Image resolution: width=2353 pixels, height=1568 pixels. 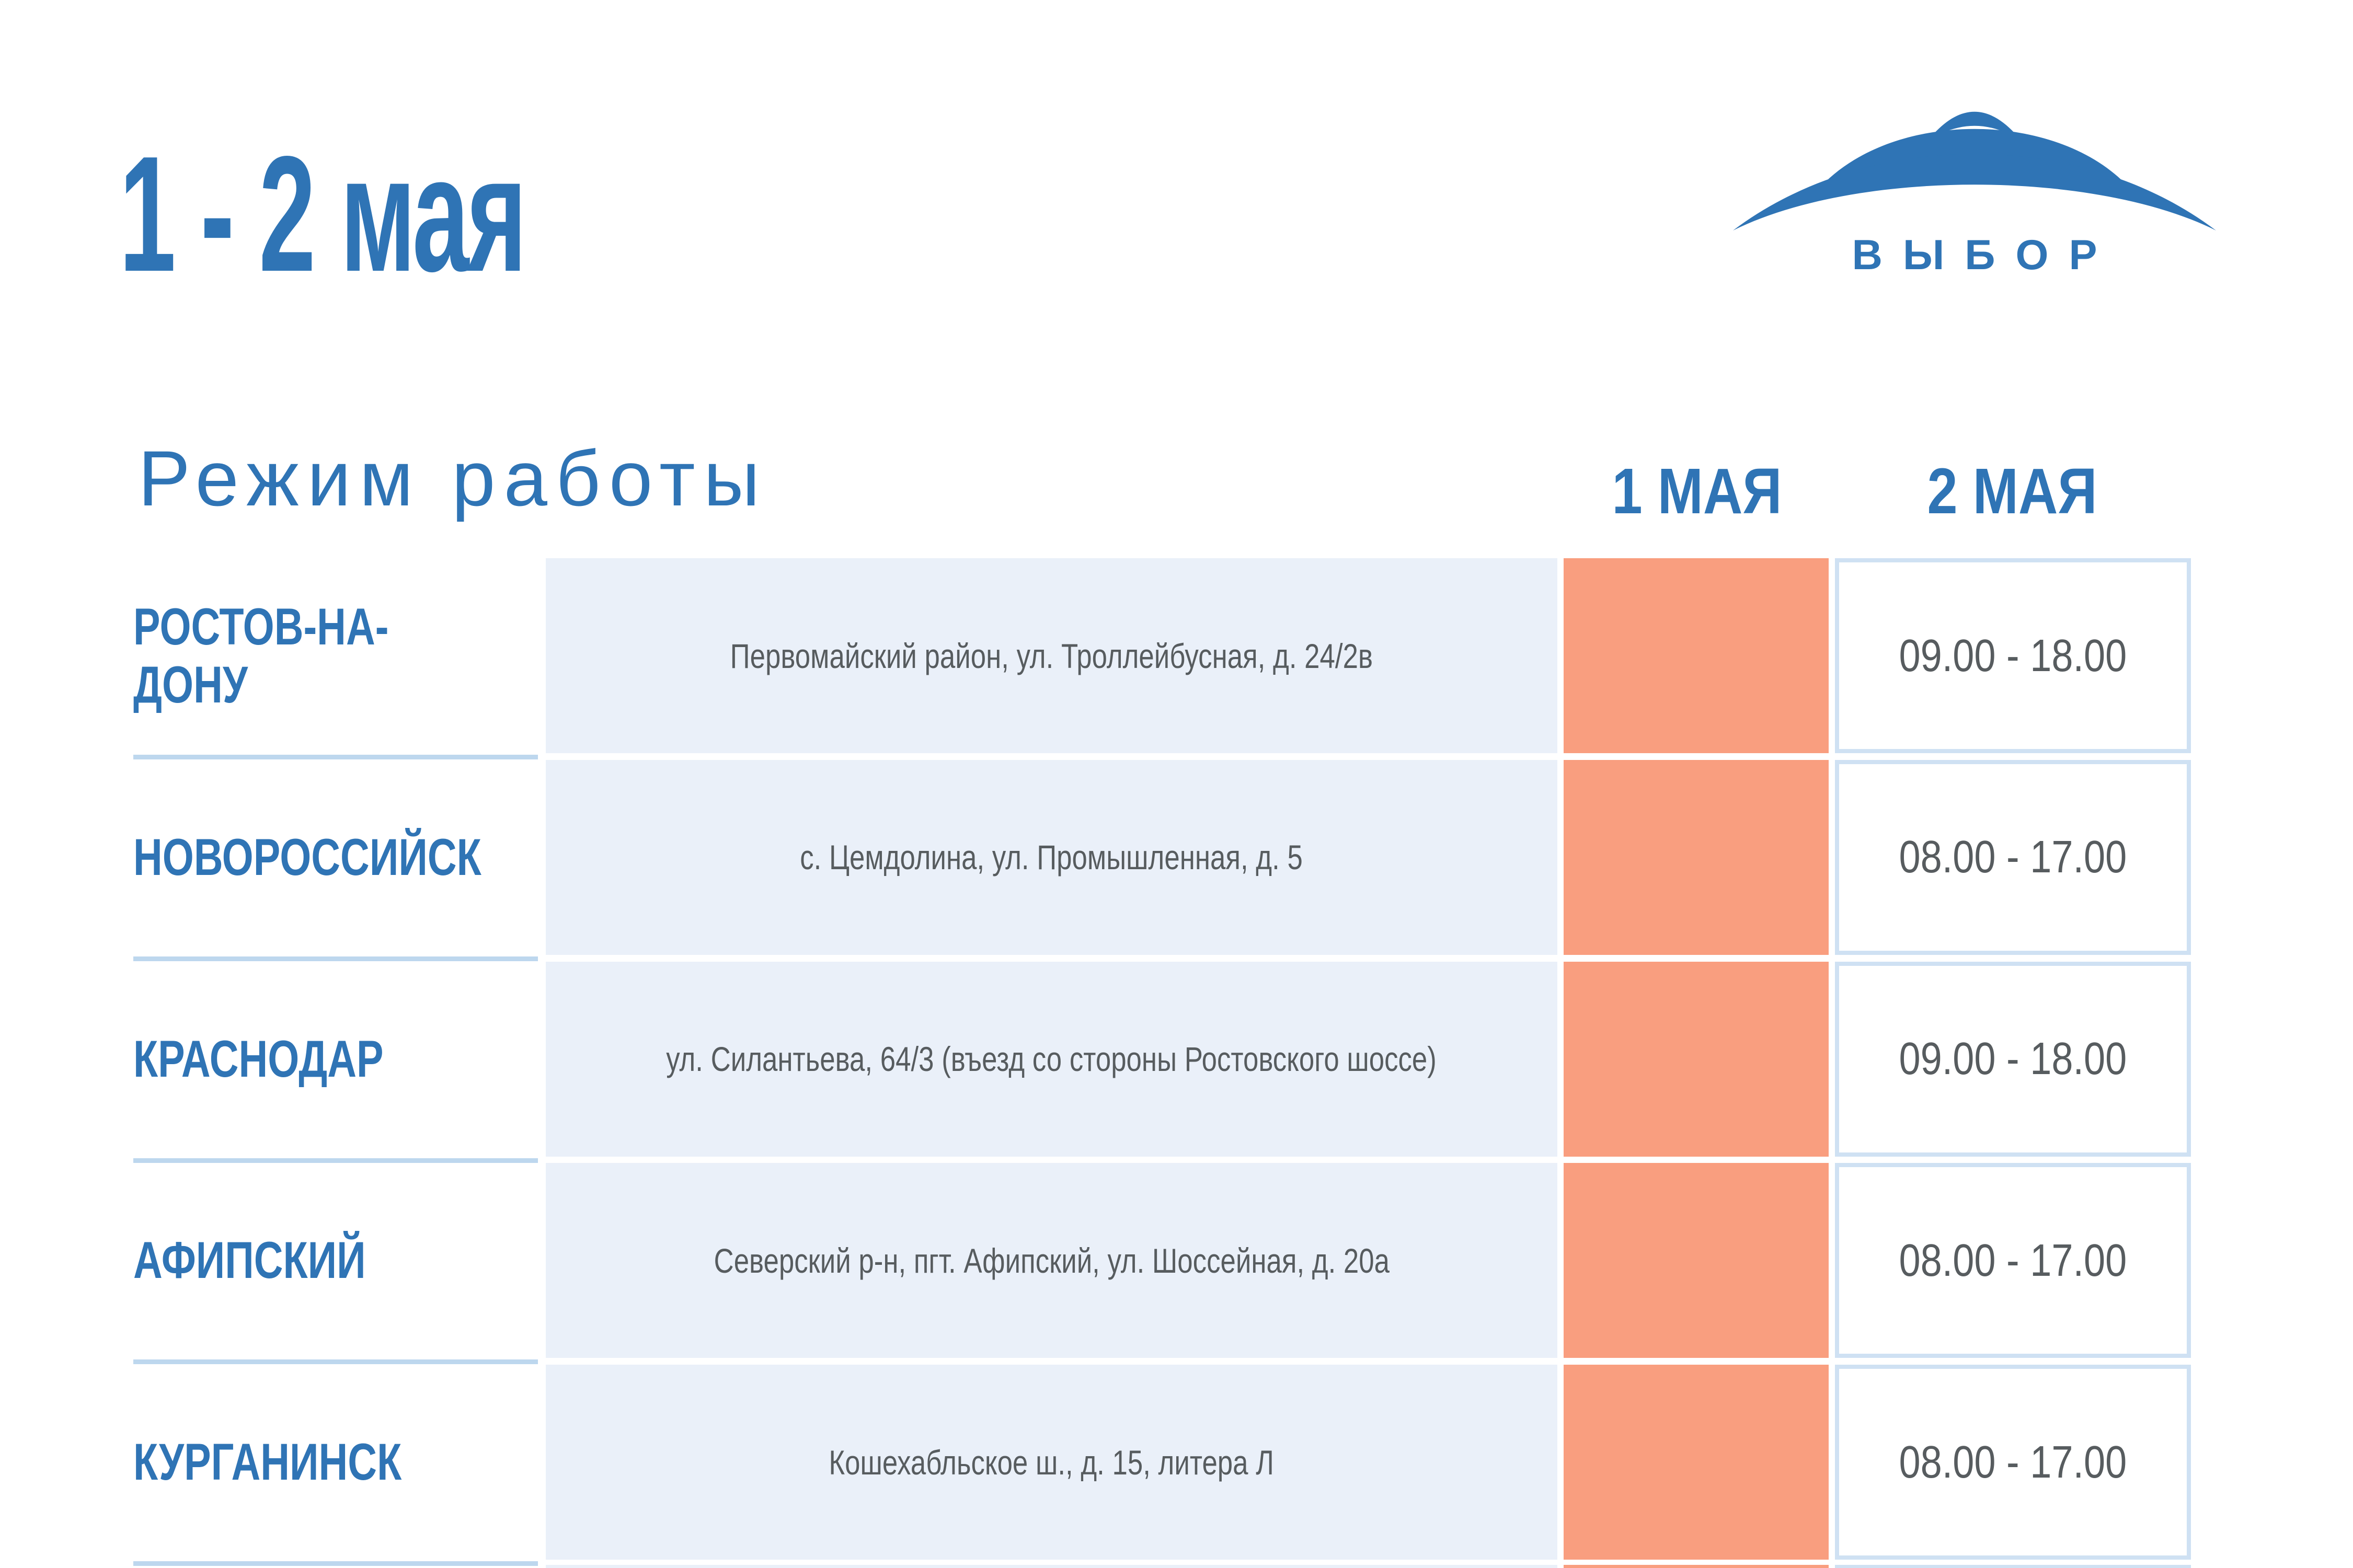 I want to click on partial-row-address-cell, so click(x=1051, y=1566).